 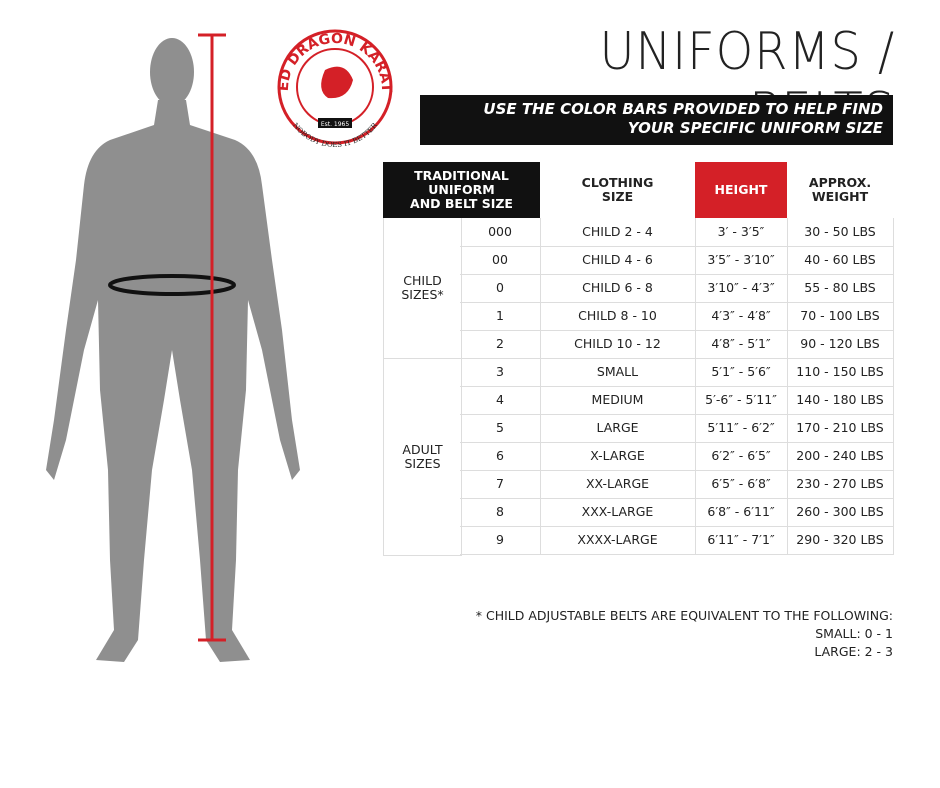 I want to click on table-cell: CHILD 8 - 10, so click(x=618, y=316).